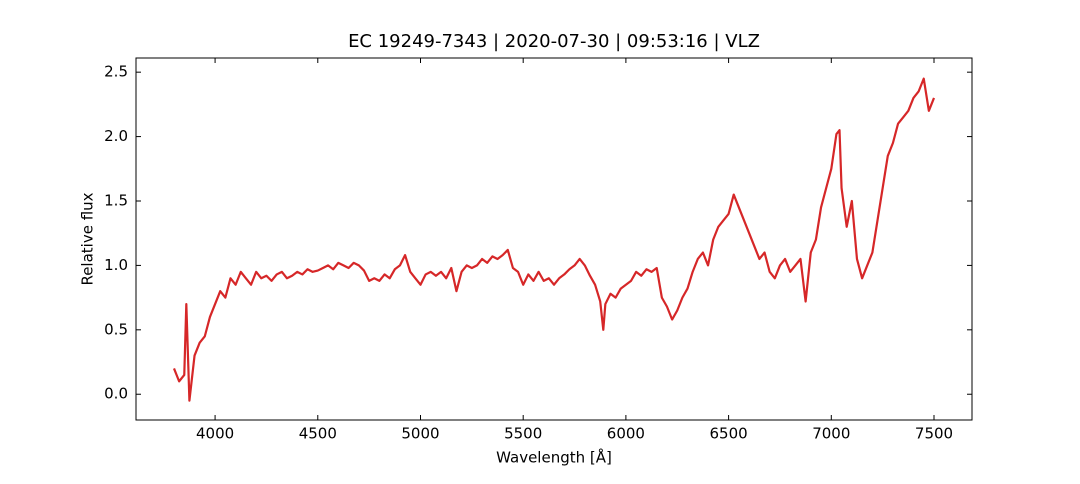 The width and height of the screenshot is (1080, 484). Describe the element at coordinates (116, 394) in the screenshot. I see `y-tick-label: 0.0` at that location.